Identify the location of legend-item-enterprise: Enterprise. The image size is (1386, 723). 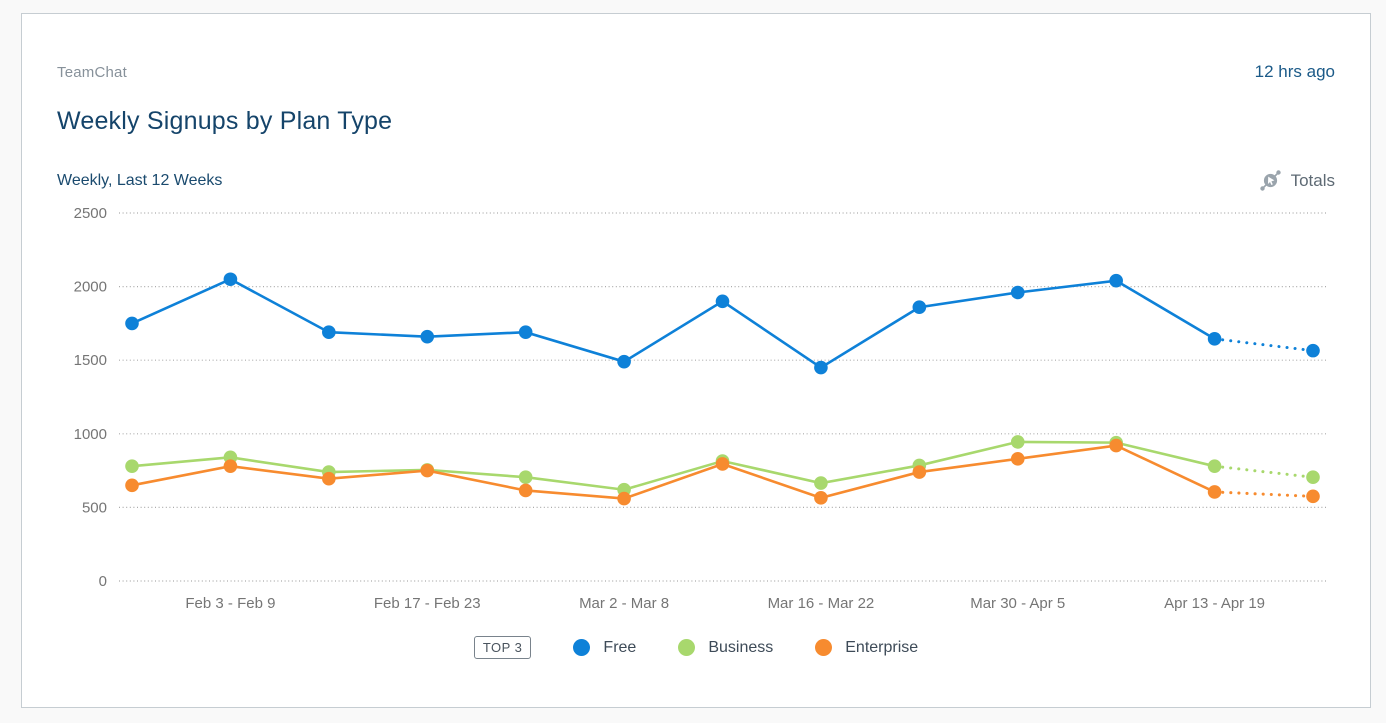
(866, 648).